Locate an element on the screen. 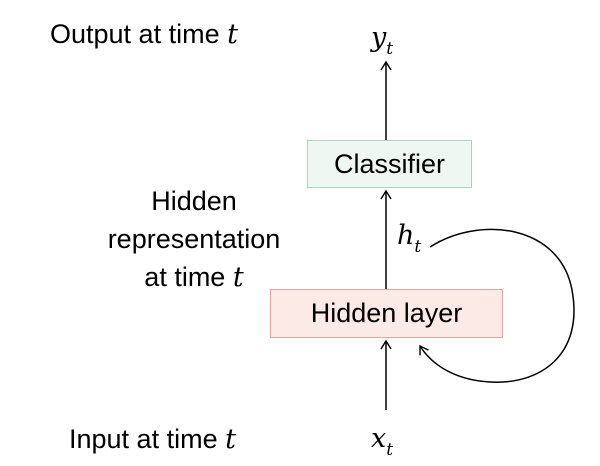  classifier-box: Classifier is located at coordinates (389, 164).